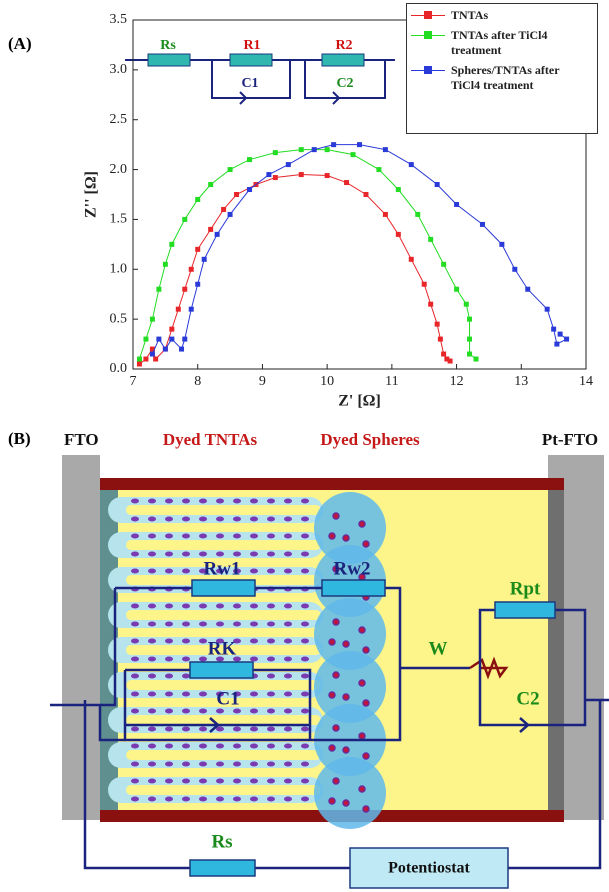 Image resolution: width=609 pixels, height=892 pixels. I want to click on legend-marker, so click(428, 35).